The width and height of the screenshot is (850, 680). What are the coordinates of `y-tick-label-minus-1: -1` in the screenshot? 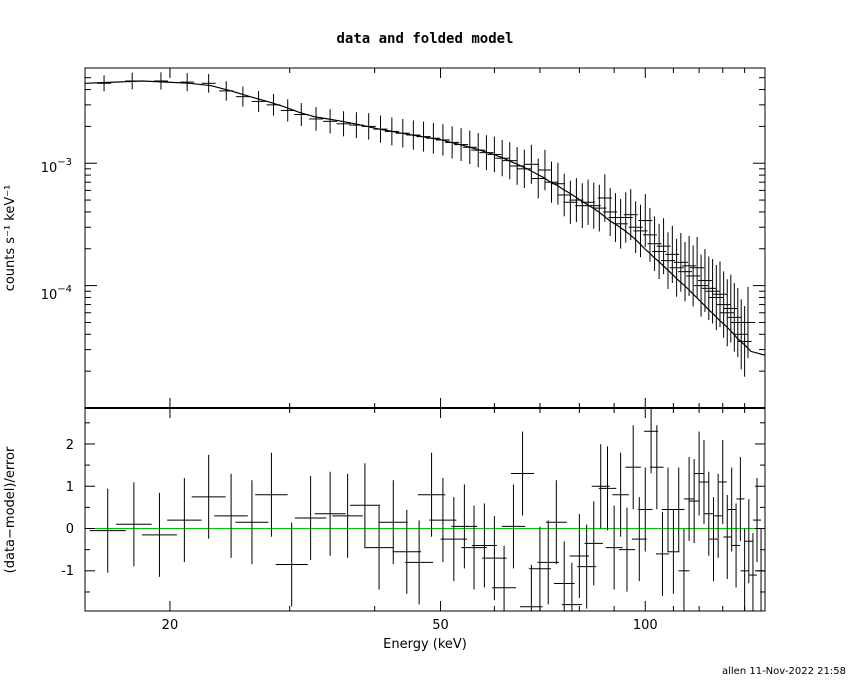 It's located at (67, 571).